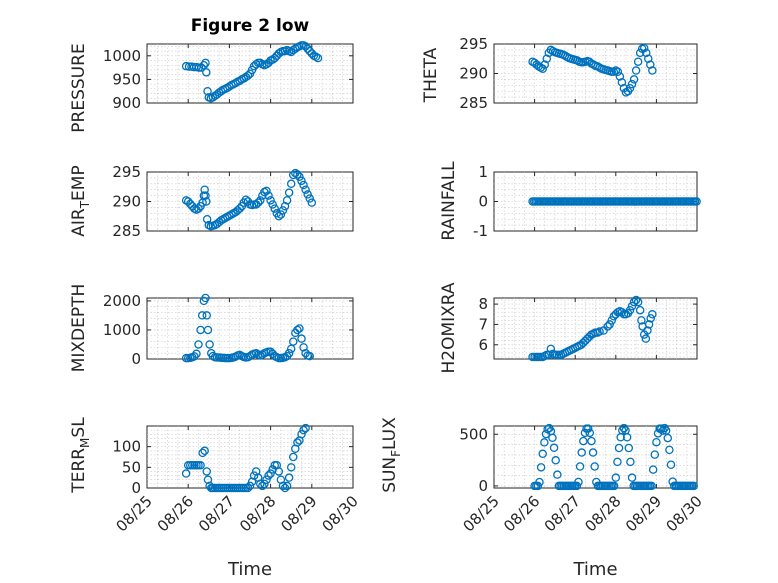 This screenshot has width=778, height=583. I want to click on subplot-2: 285 290 295 THETA, so click(559, 73).